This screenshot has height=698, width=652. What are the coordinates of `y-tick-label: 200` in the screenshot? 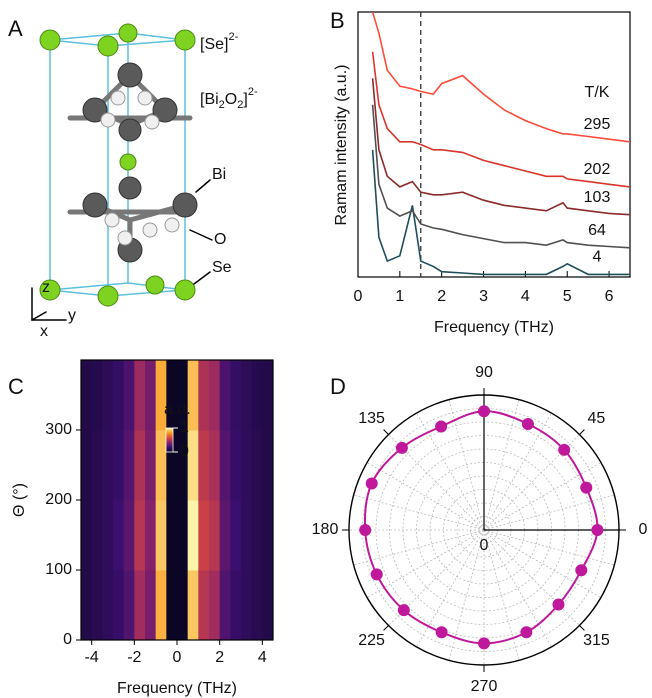 It's located at (58, 499).